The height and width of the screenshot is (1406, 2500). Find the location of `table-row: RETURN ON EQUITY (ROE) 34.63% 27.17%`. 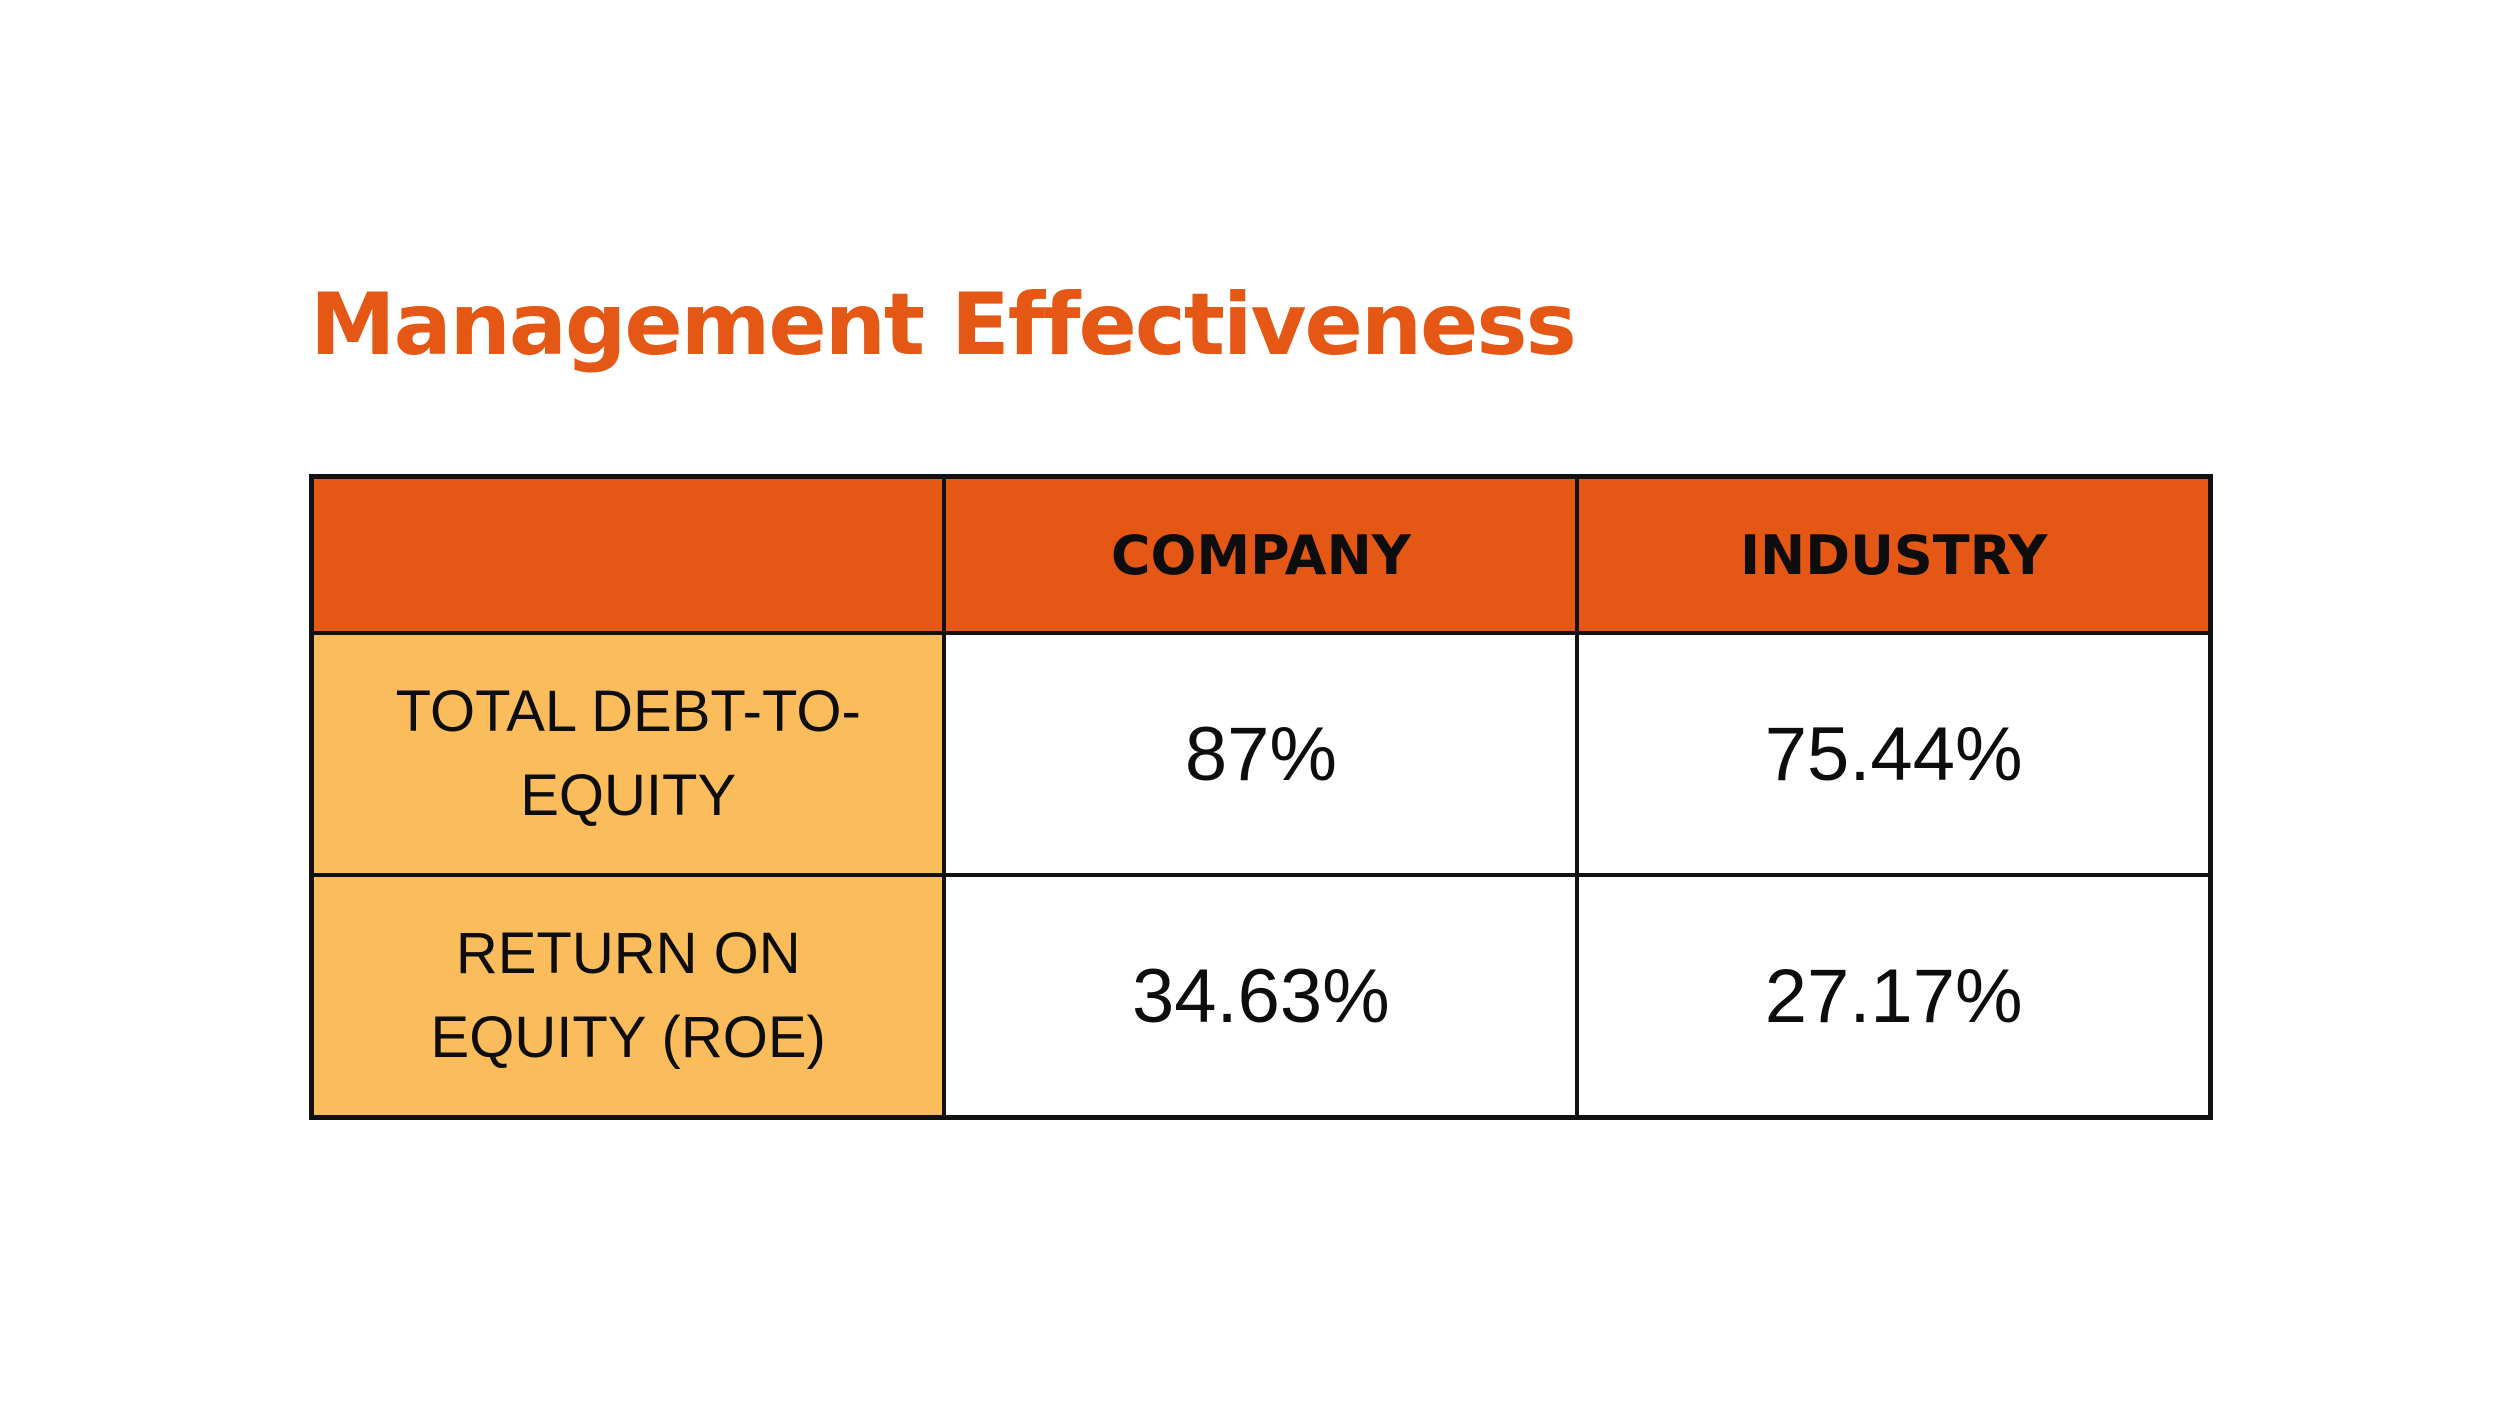

table-row: RETURN ON EQUITY (ROE) 34.63% 27.17% is located at coordinates (1261, 996).